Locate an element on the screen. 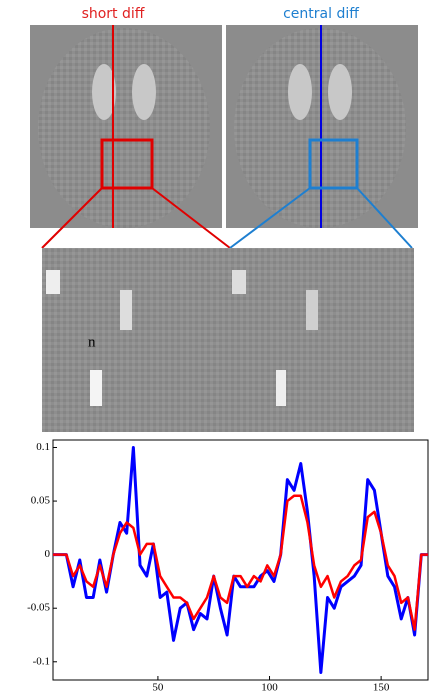  right-image is located at coordinates (322, 126).